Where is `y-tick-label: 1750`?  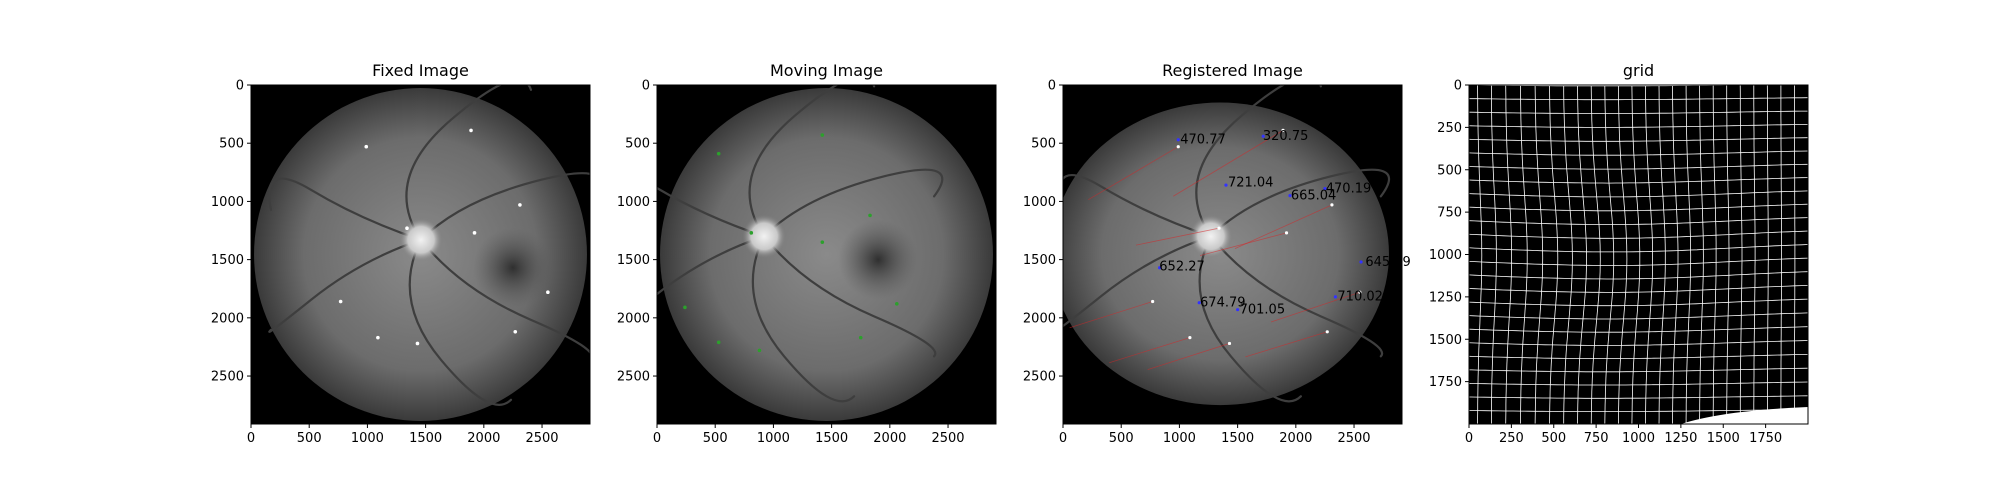
y-tick-label: 1750 is located at coordinates (1445, 382).